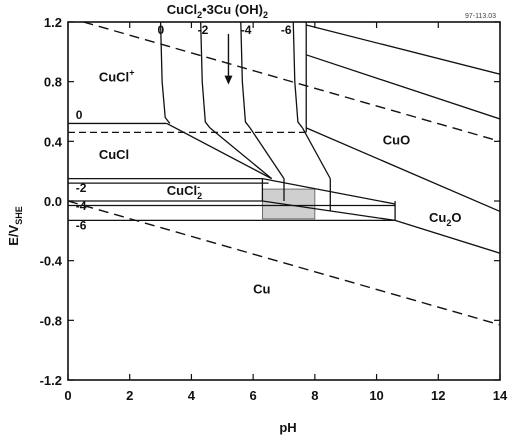 Image resolution: width=516 pixels, height=440 pixels. I want to click on x-tick-label: 0, so click(67, 395).